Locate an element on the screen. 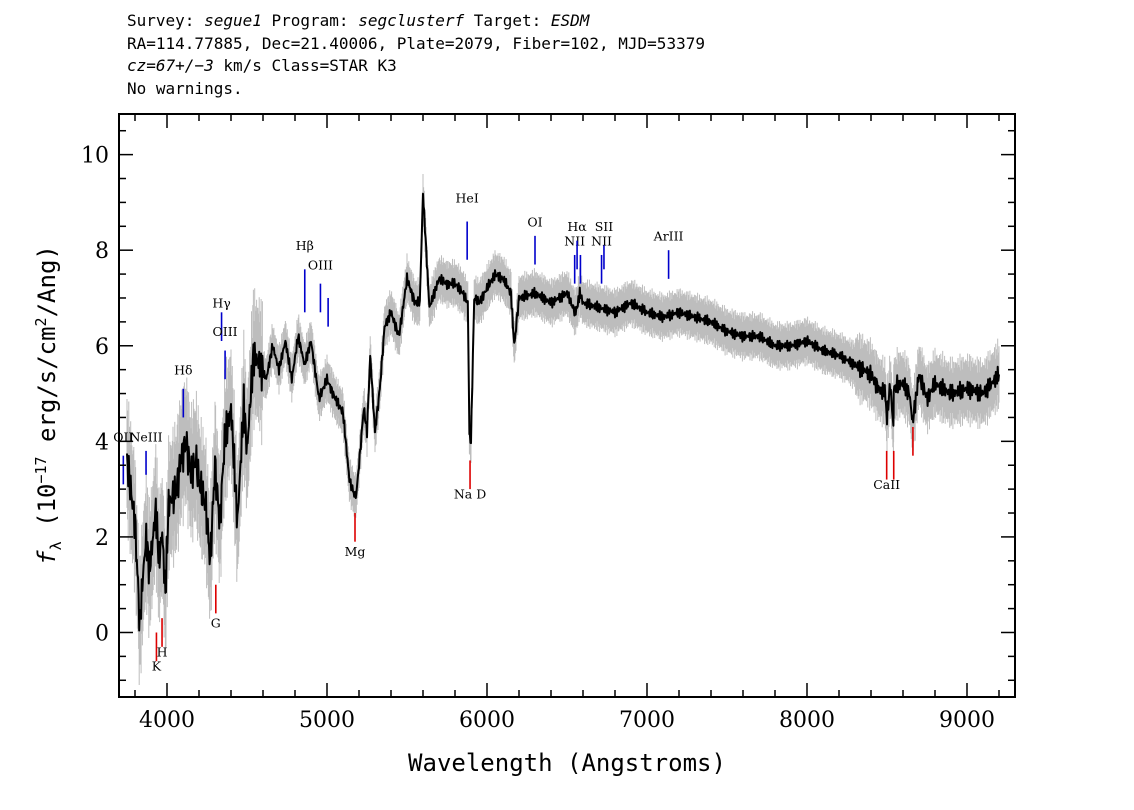 The height and width of the screenshot is (810, 1134). x-tick-label: 6000 is located at coordinates (487, 720).